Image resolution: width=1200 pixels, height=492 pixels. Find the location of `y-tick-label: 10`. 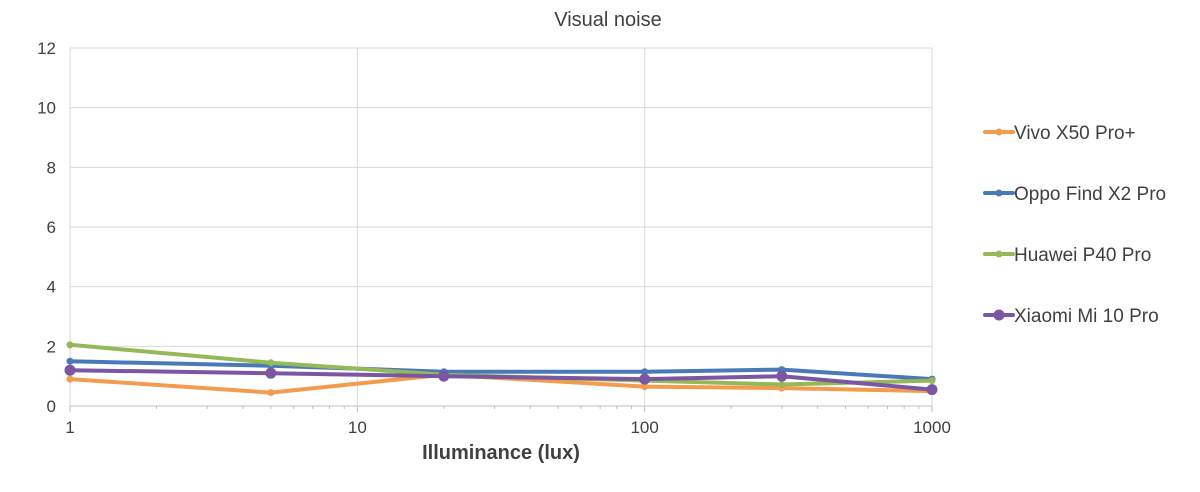

y-tick-label: 10 is located at coordinates (46, 108).